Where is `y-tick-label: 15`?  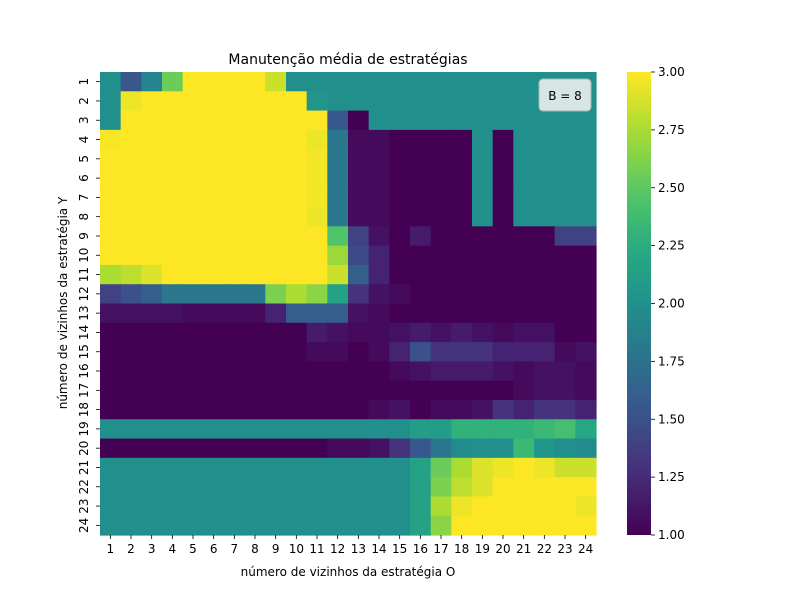 y-tick-label: 15 is located at coordinates (84, 351).